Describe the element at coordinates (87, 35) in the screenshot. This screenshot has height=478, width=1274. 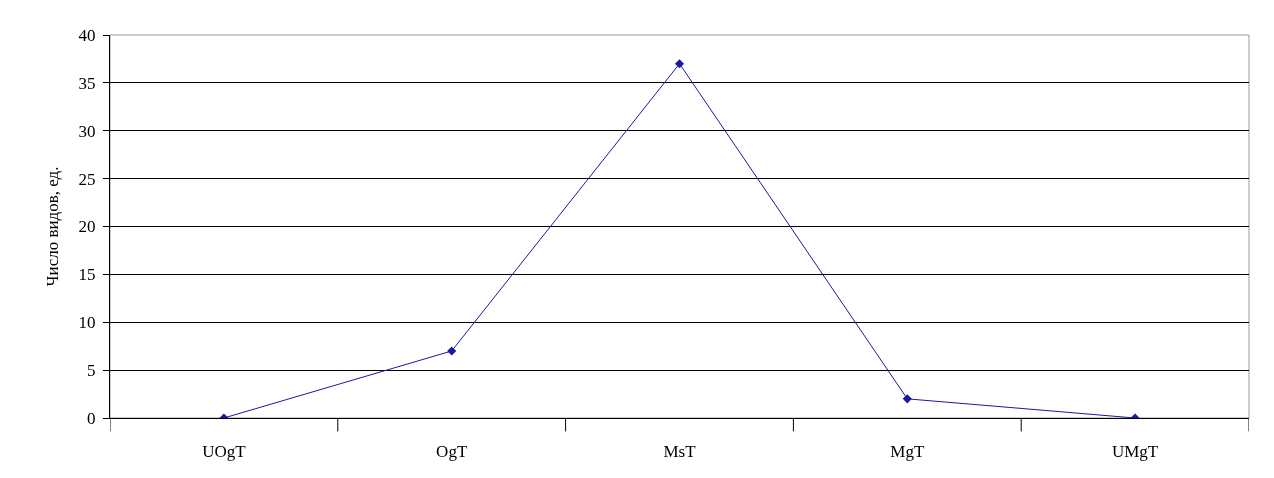
I see `y-tick-label: 40` at that location.